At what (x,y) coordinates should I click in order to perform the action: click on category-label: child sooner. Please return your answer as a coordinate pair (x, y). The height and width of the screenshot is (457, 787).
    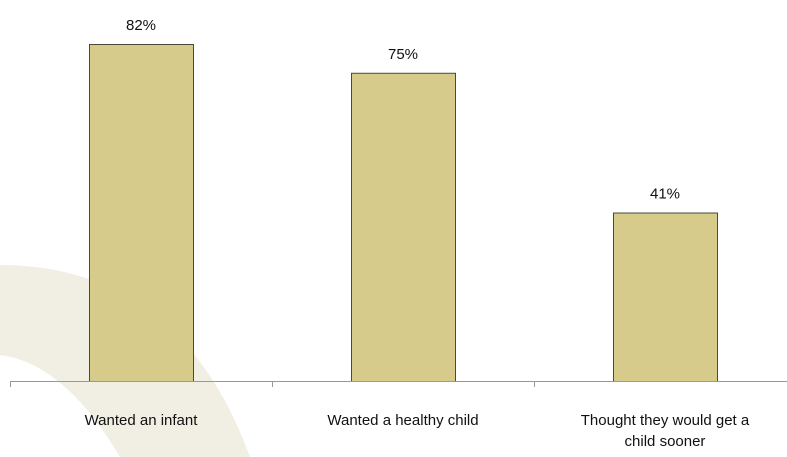
    Looking at the image, I should click on (665, 441).